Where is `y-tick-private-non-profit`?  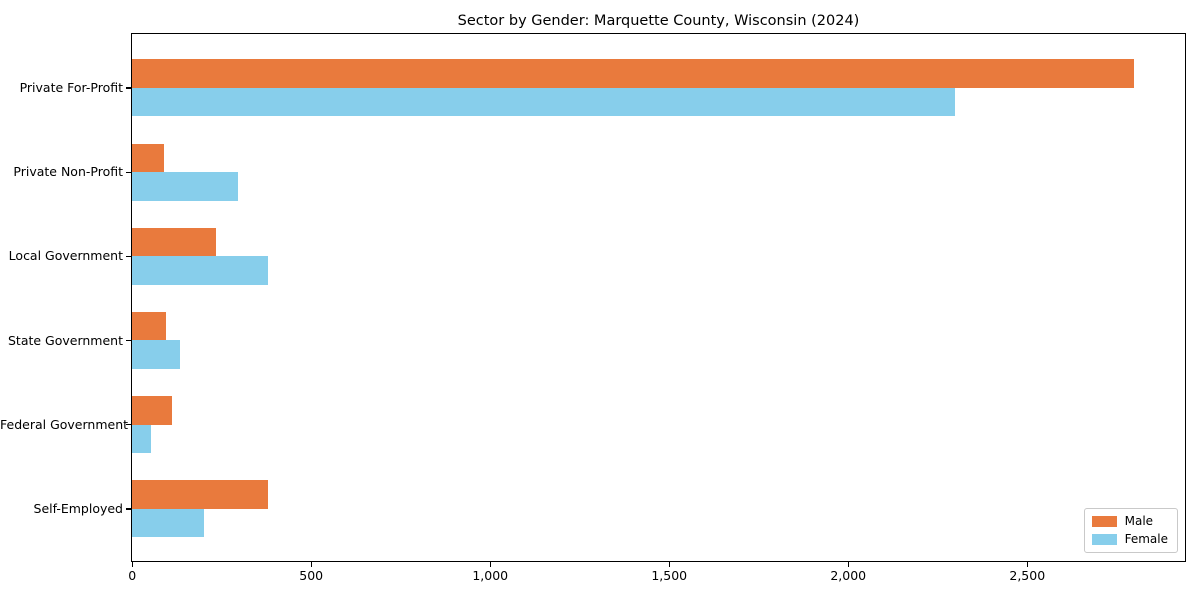
y-tick-private-non-profit is located at coordinates (128, 172).